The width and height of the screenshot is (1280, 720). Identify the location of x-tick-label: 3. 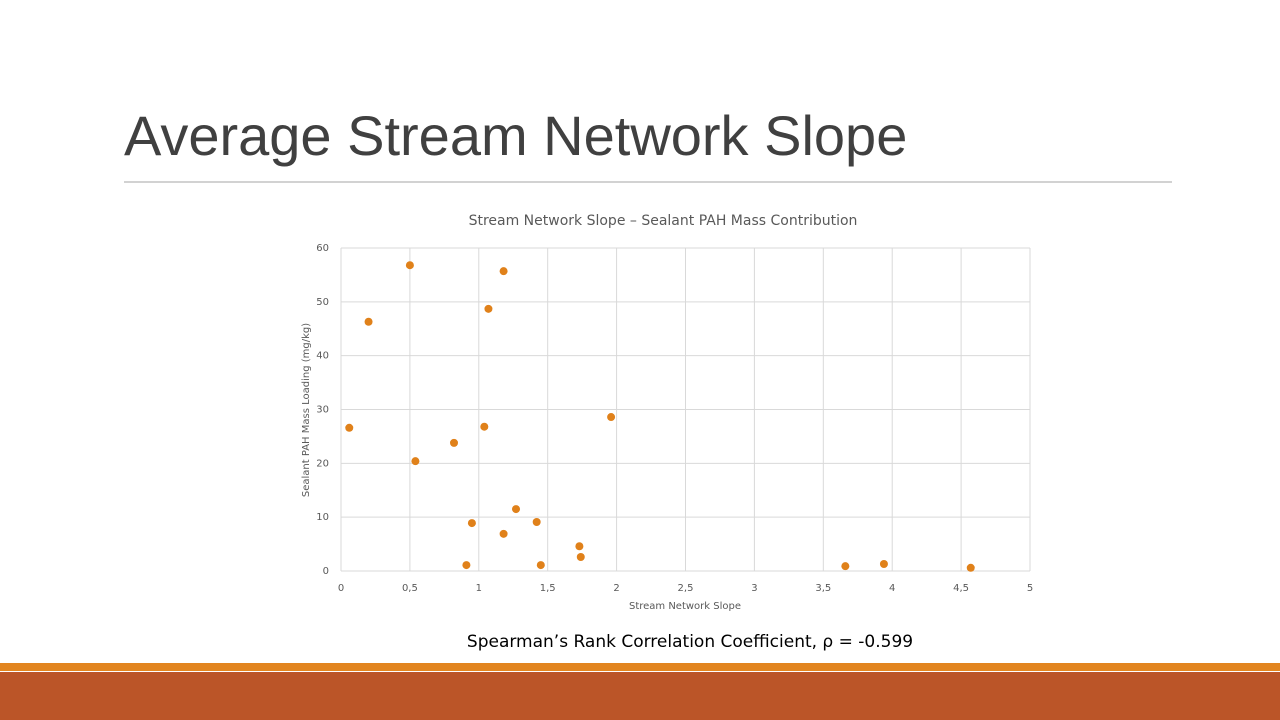
(754, 588).